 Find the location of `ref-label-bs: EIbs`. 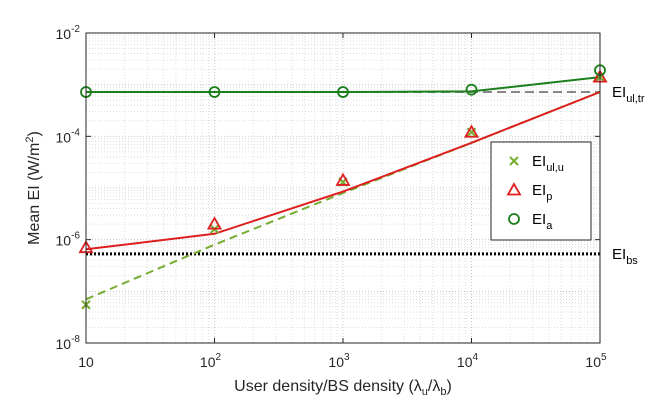

ref-label-bs: EIbs is located at coordinates (625, 256).